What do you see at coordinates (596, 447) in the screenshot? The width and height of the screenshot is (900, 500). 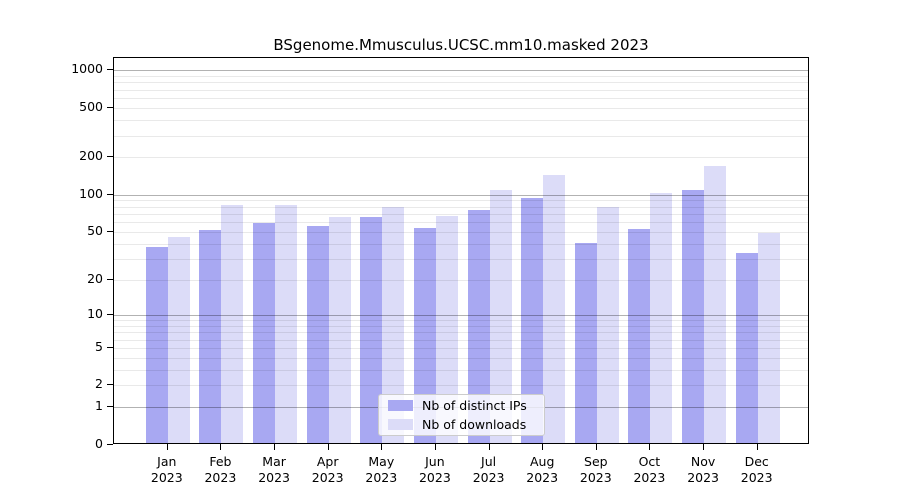 I see `x-tick-mark-sep` at bounding box center [596, 447].